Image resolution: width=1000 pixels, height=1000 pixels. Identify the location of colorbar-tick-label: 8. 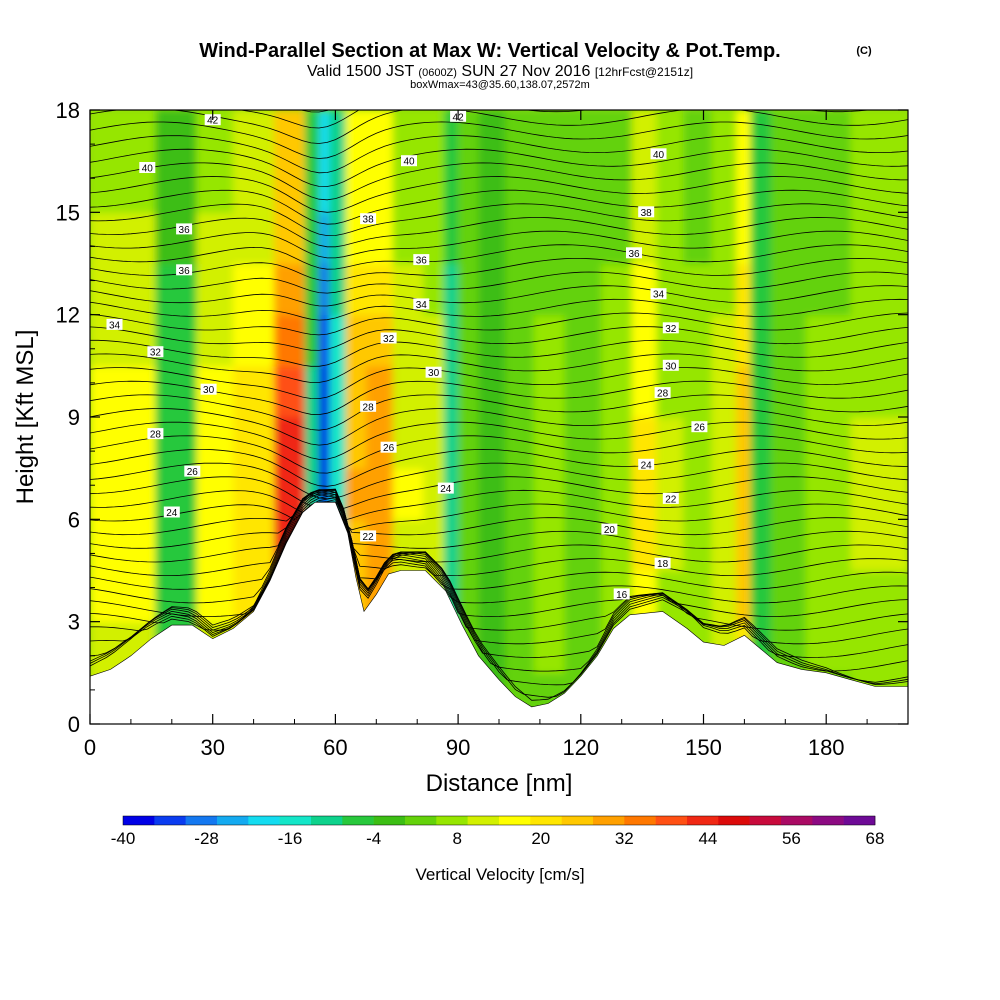
(456, 838).